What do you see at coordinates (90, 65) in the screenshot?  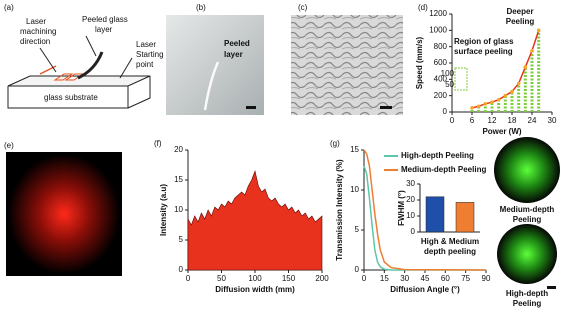 I see `peeled-layer` at bounding box center [90, 65].